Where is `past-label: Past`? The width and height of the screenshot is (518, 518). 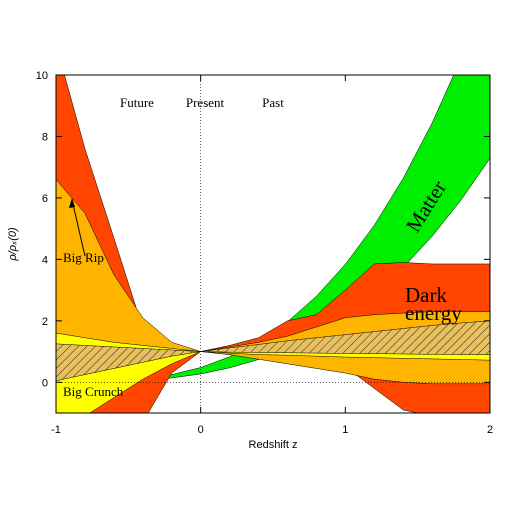 past-label: Past is located at coordinates (273, 102).